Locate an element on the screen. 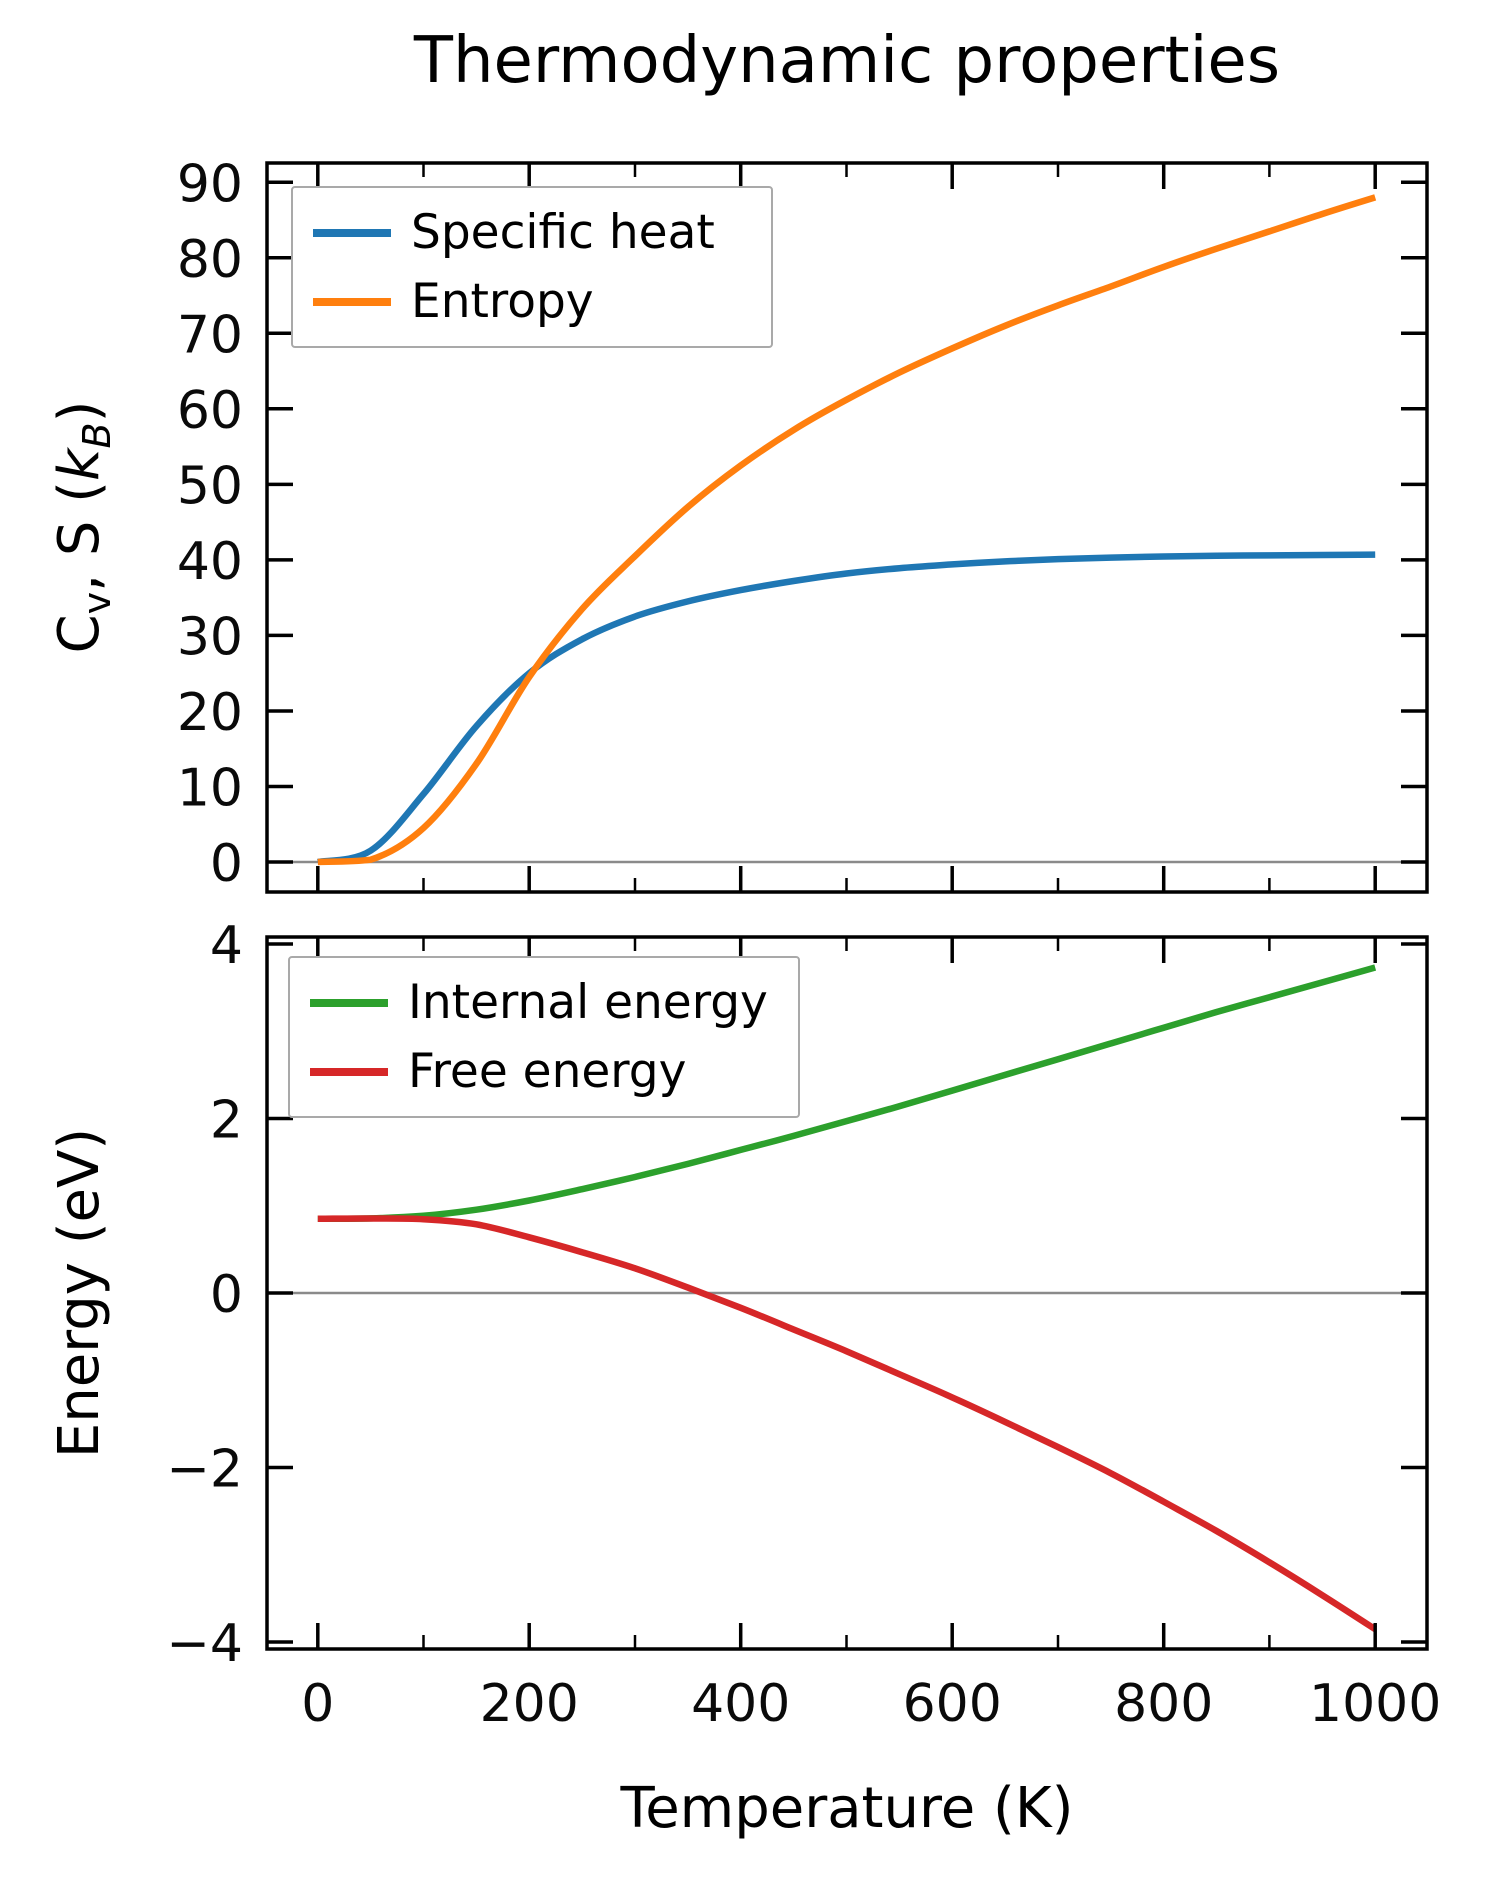 The image size is (1509, 1901). legend-top: Specific heat Entropy is located at coordinates (532, 267).